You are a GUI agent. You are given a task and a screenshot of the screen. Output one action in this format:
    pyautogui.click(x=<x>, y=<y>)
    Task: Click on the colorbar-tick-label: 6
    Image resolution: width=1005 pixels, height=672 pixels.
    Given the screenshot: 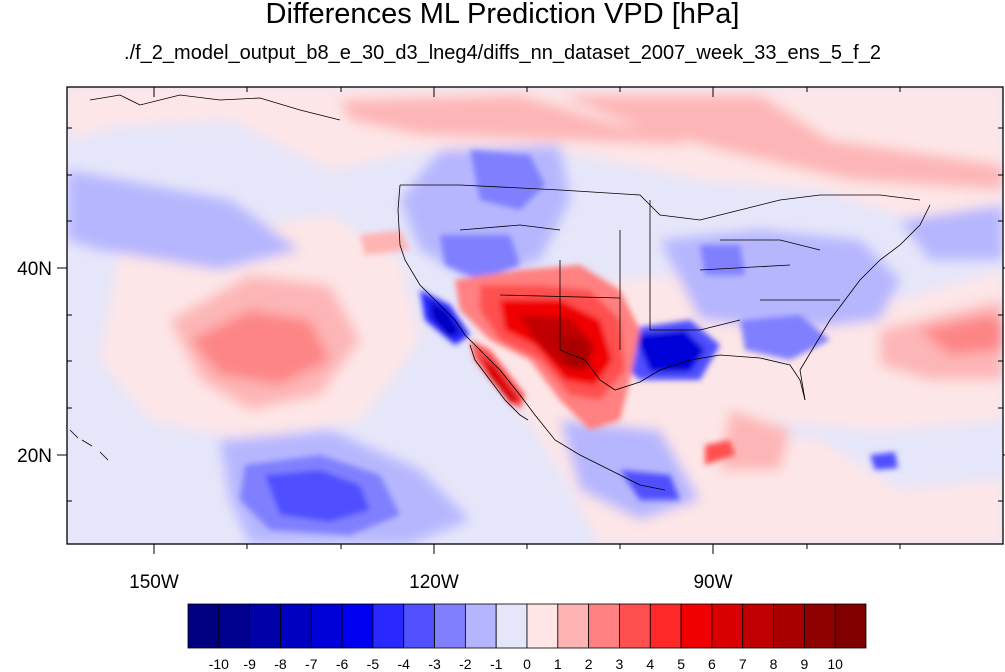 What is the action you would take?
    pyautogui.click(x=712, y=664)
    